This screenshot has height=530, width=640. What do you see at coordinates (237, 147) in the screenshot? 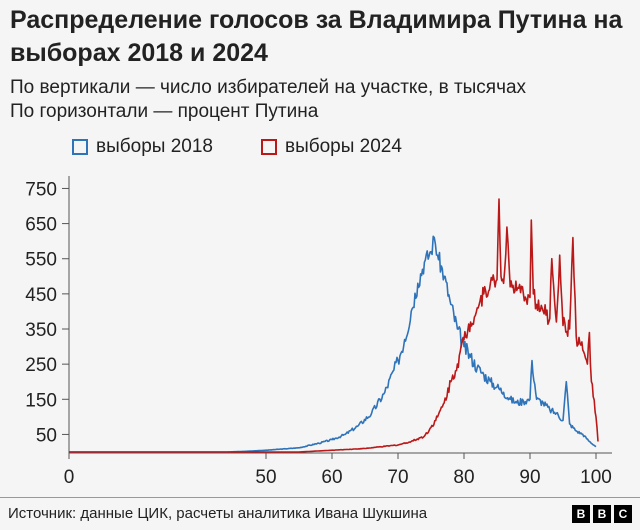
I see `legend: выборы 2018 выборы 2024` at bounding box center [237, 147].